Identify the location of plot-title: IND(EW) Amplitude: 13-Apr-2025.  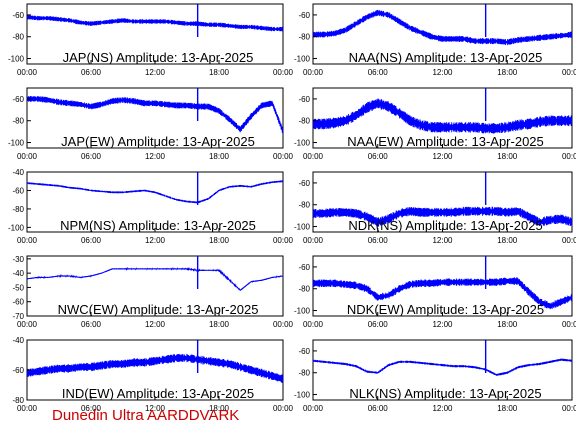
(158, 393).